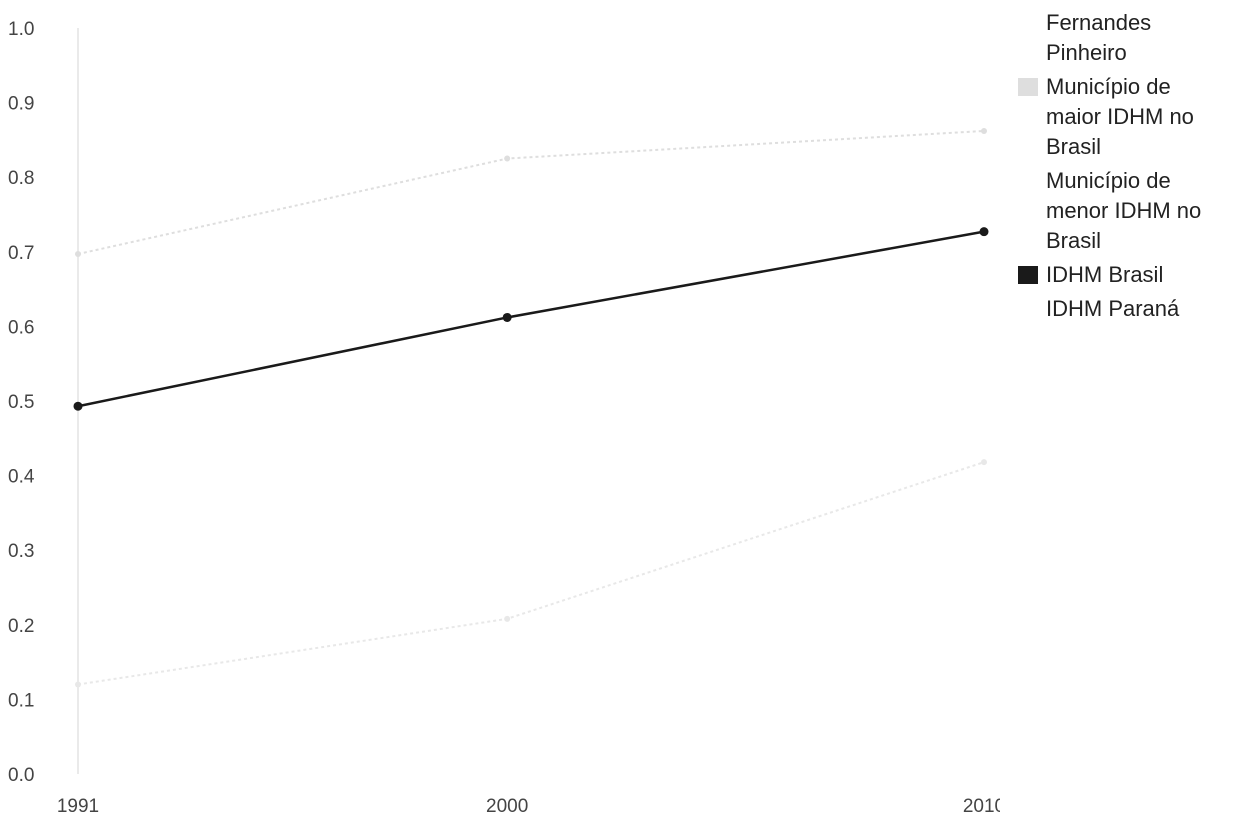 The image size is (1233, 821). I want to click on legend-item: IDHM Paraná, so click(1119, 309).